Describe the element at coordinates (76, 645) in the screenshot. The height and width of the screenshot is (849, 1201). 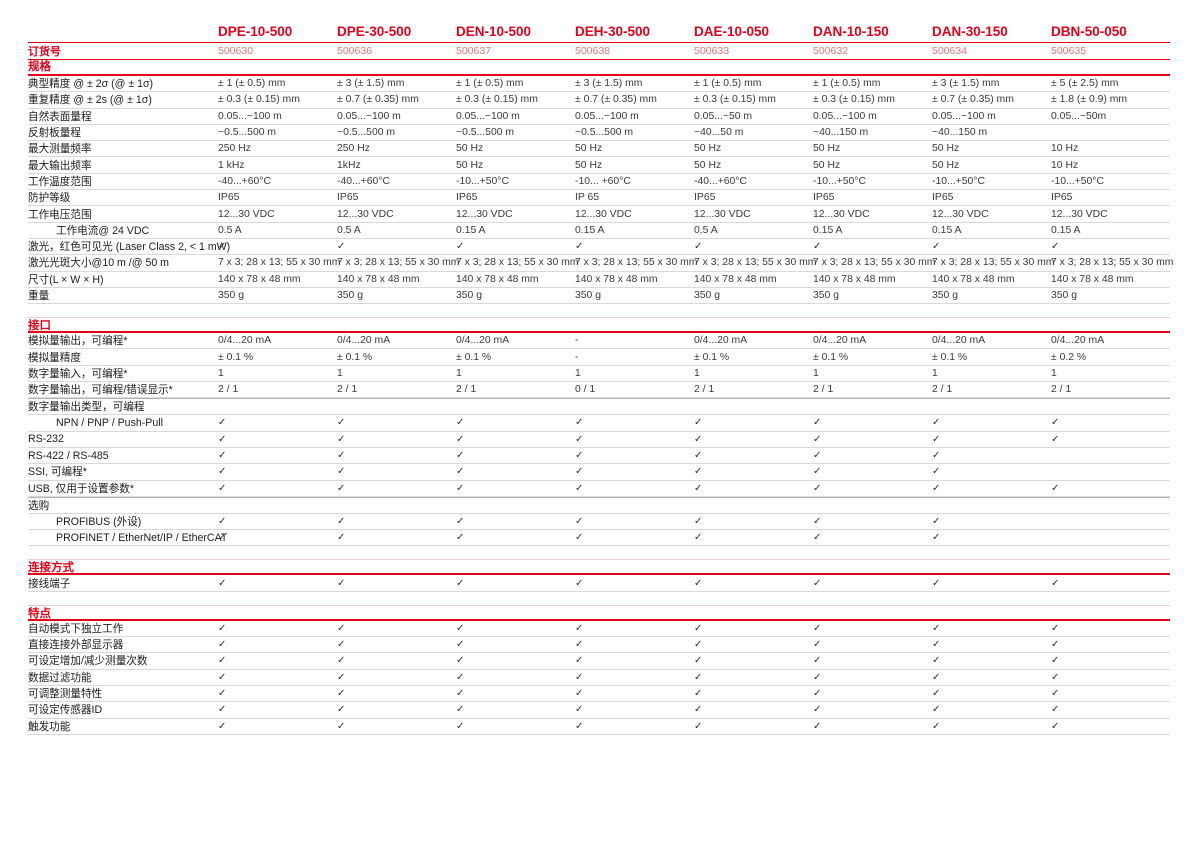
I see `row-label: 直接连接外部显示器` at that location.